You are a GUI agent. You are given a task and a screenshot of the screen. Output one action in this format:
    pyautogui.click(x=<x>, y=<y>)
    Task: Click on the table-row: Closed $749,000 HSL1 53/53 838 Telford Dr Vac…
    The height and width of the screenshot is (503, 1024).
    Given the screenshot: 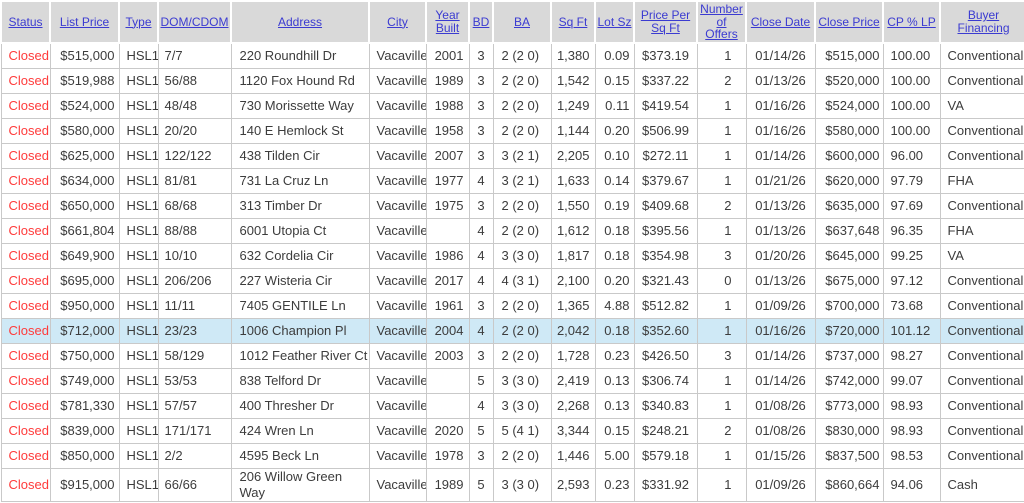 What is the action you would take?
    pyautogui.click(x=512, y=380)
    